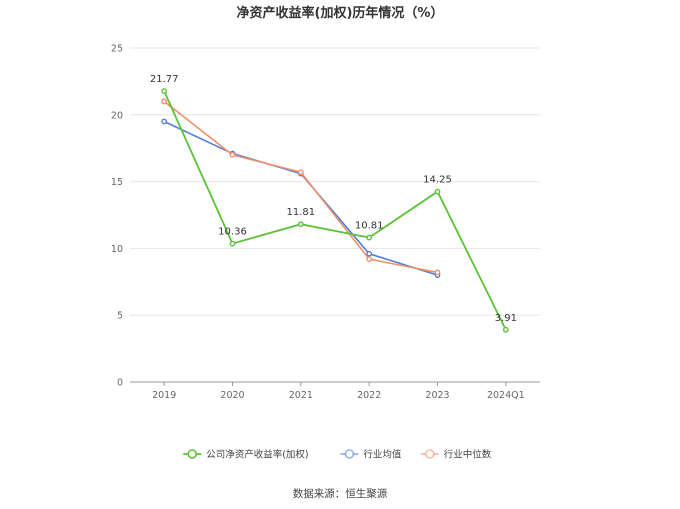 Image resolution: width=680 pixels, height=509 pixels. What do you see at coordinates (232, 232) in the screenshot?
I see `data-label: 10.36` at bounding box center [232, 232].